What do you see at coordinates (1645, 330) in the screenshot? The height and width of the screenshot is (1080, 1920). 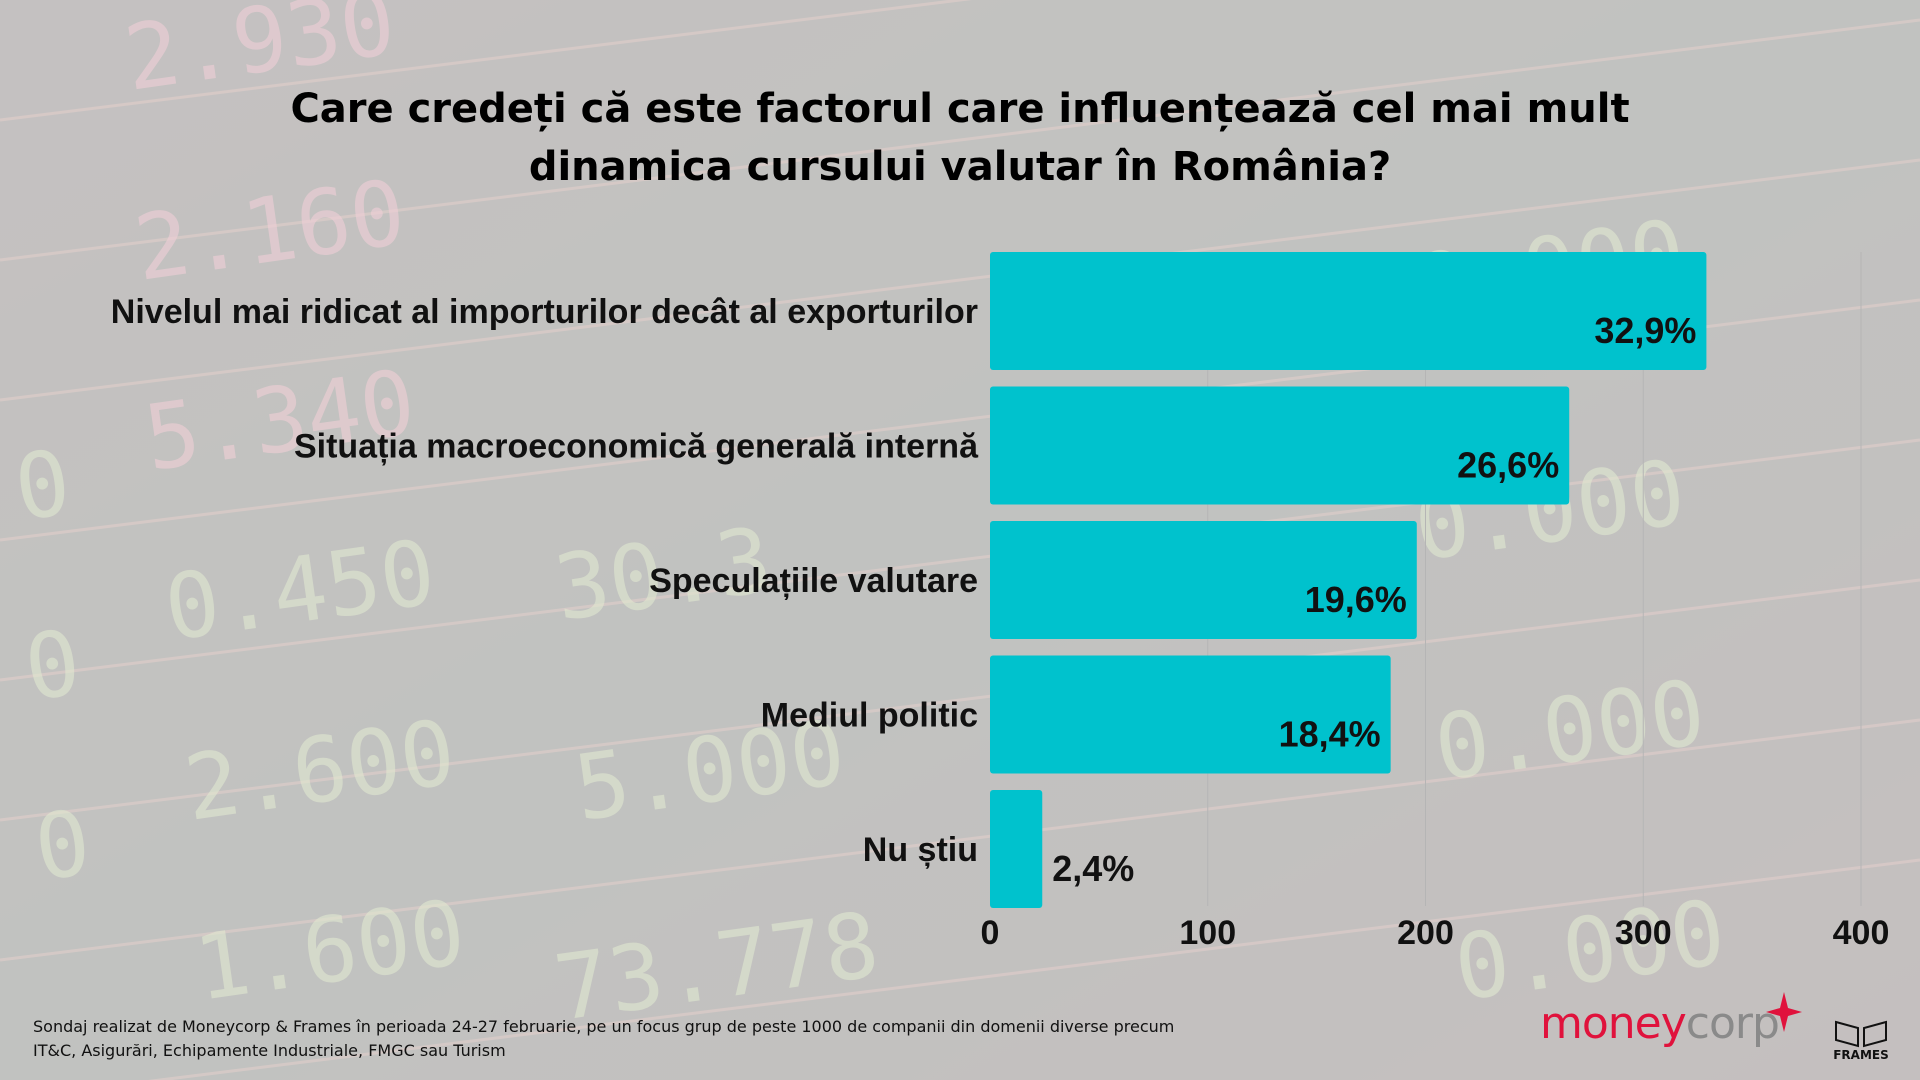 I see `data-label: 32,9%` at bounding box center [1645, 330].